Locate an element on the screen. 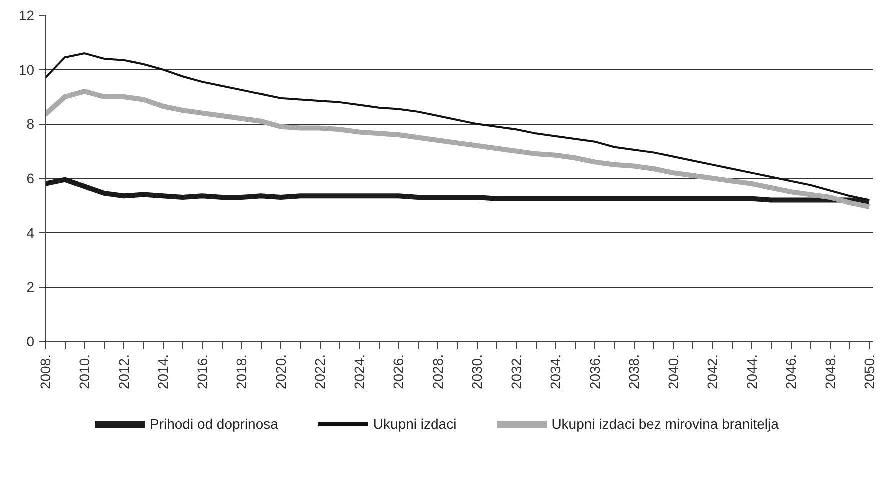  legend-label: Prihodi od doprinosa is located at coordinates (214, 424).